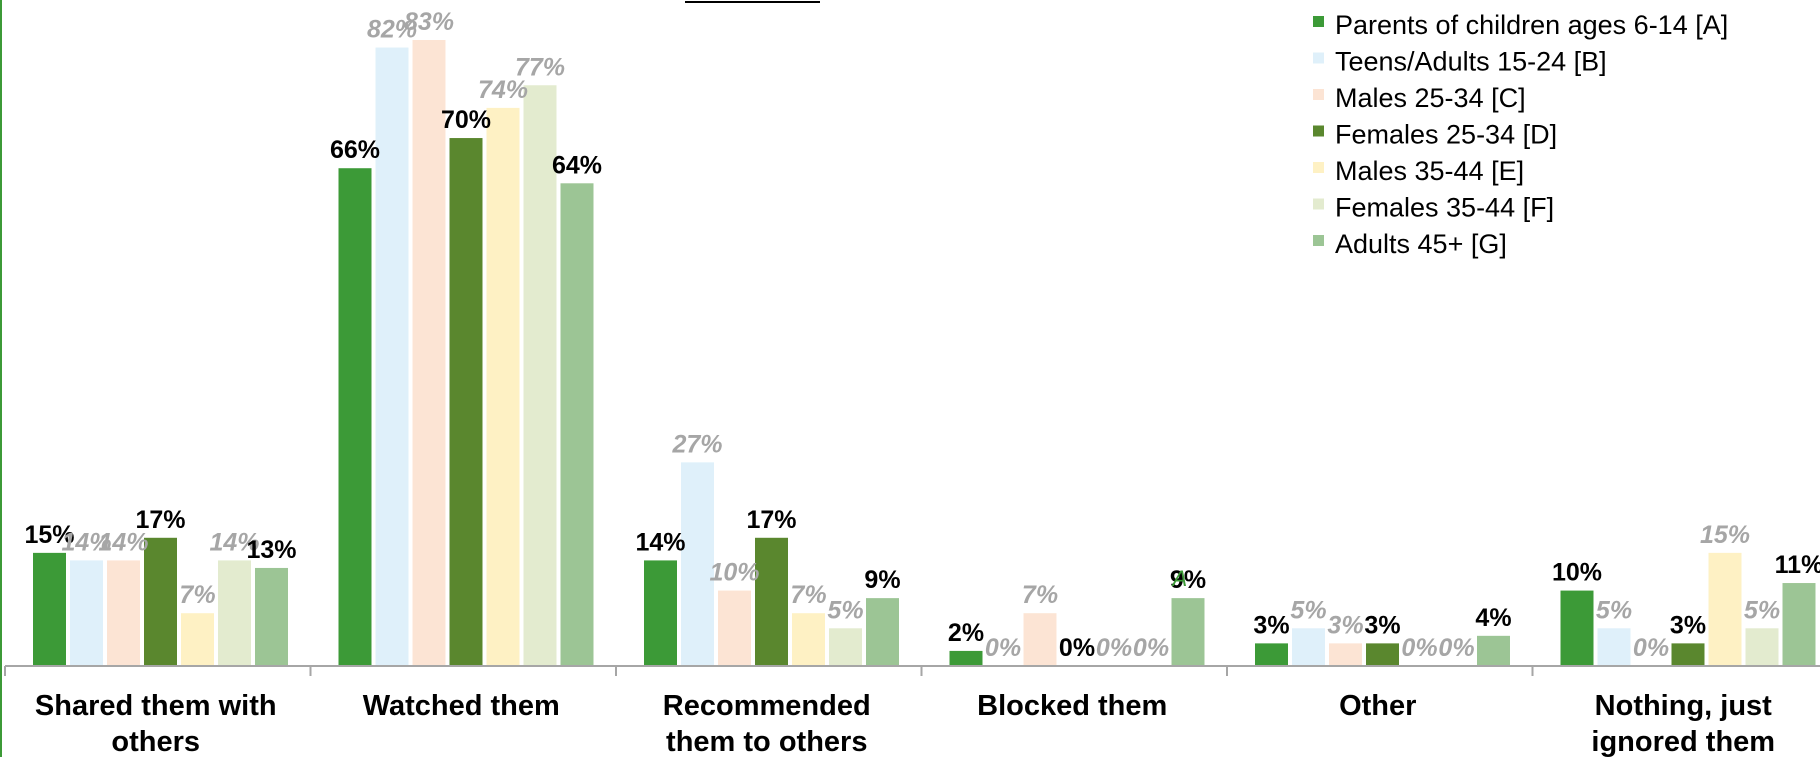 The width and height of the screenshot is (1820, 757). What do you see at coordinates (966, 633) in the screenshot?
I see `value-label-series-1-cat-4: 2%` at bounding box center [966, 633].